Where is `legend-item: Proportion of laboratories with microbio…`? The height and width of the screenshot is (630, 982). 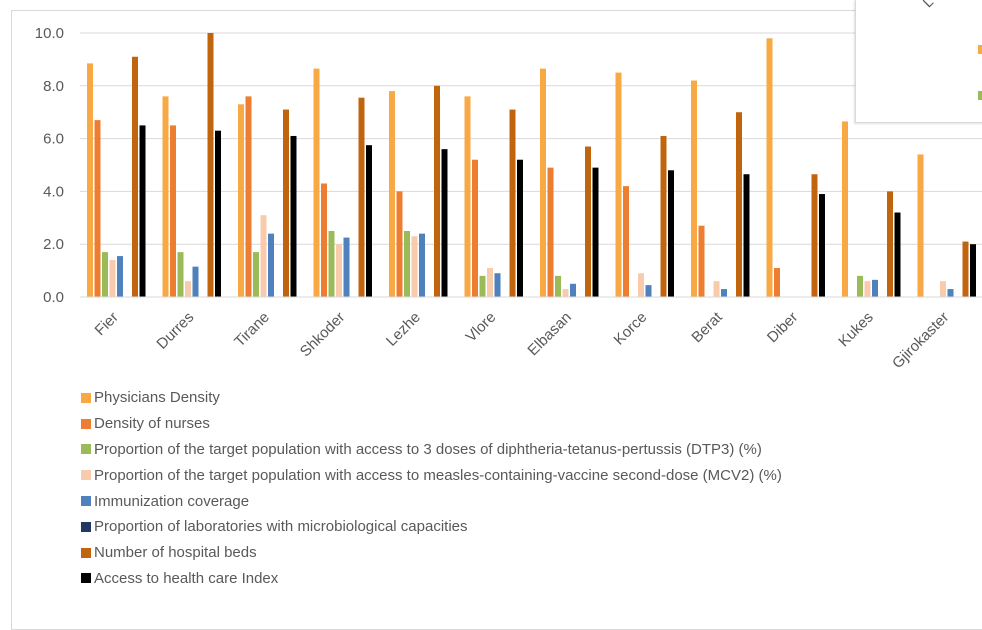
legend-item: Proportion of laboratories with microbio… is located at coordinates (431, 527).